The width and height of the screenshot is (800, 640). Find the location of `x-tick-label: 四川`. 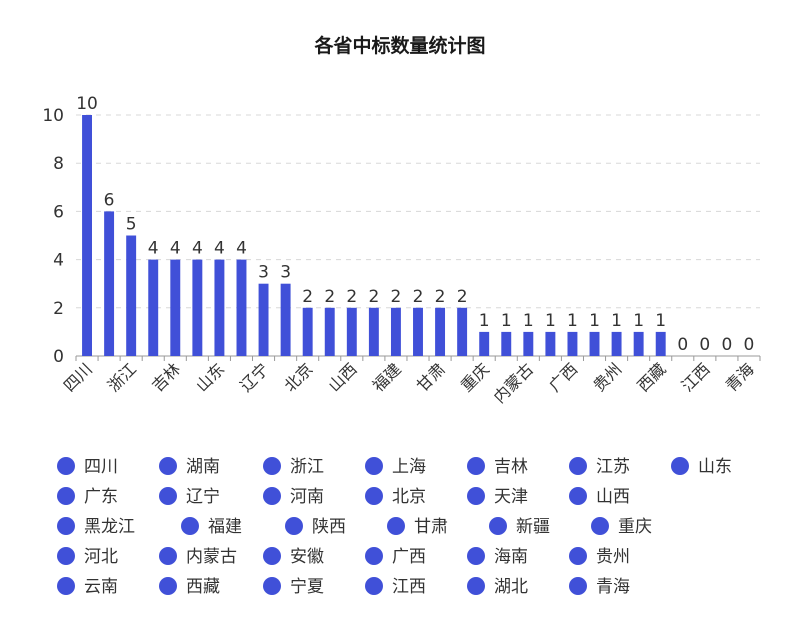

x-tick-label: 四川 is located at coordinates (78, 377).